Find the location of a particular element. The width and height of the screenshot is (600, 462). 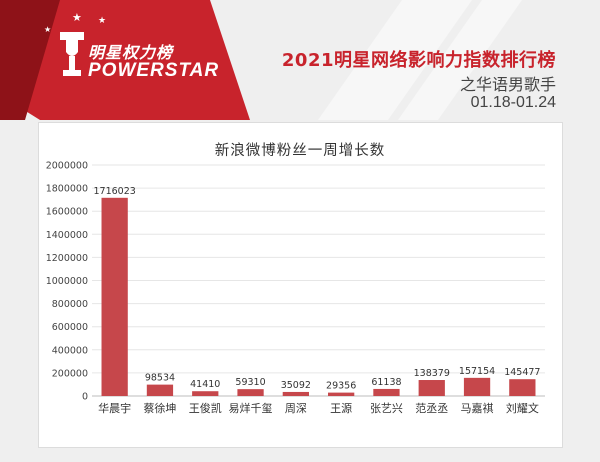

x-tick-label: 刘耀文 is located at coordinates (522, 408).